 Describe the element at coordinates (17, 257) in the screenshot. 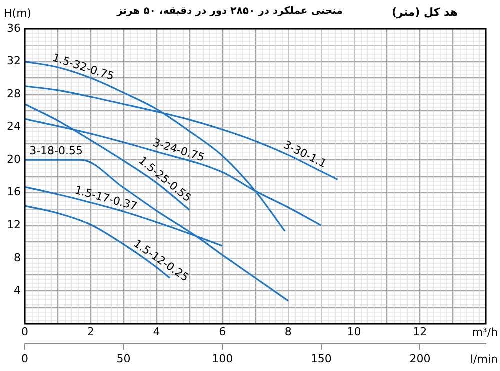

I see `y-tick-label: 8` at that location.